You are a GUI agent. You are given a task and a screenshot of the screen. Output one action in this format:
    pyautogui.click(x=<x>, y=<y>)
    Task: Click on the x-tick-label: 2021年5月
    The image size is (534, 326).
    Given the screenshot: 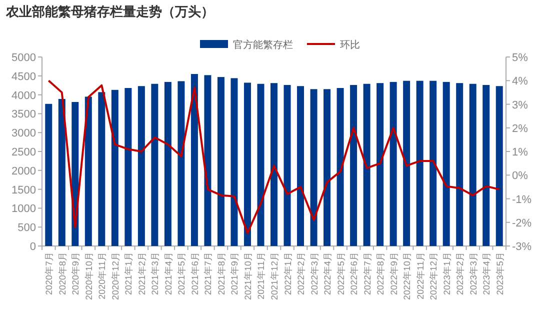 What is the action you would take?
    pyautogui.click(x=181, y=274)
    